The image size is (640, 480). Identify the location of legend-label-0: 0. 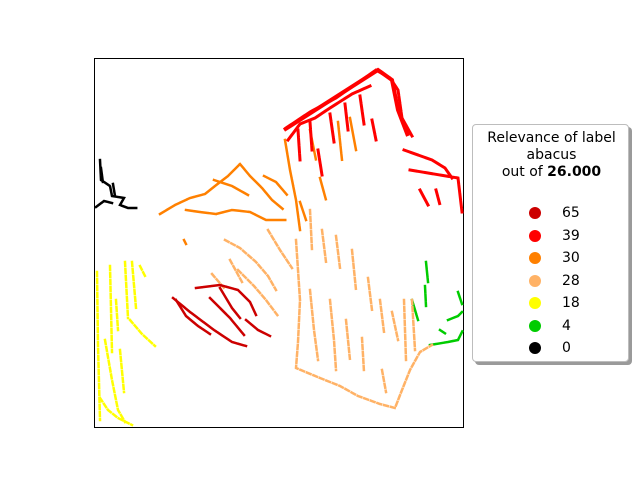
(566, 348).